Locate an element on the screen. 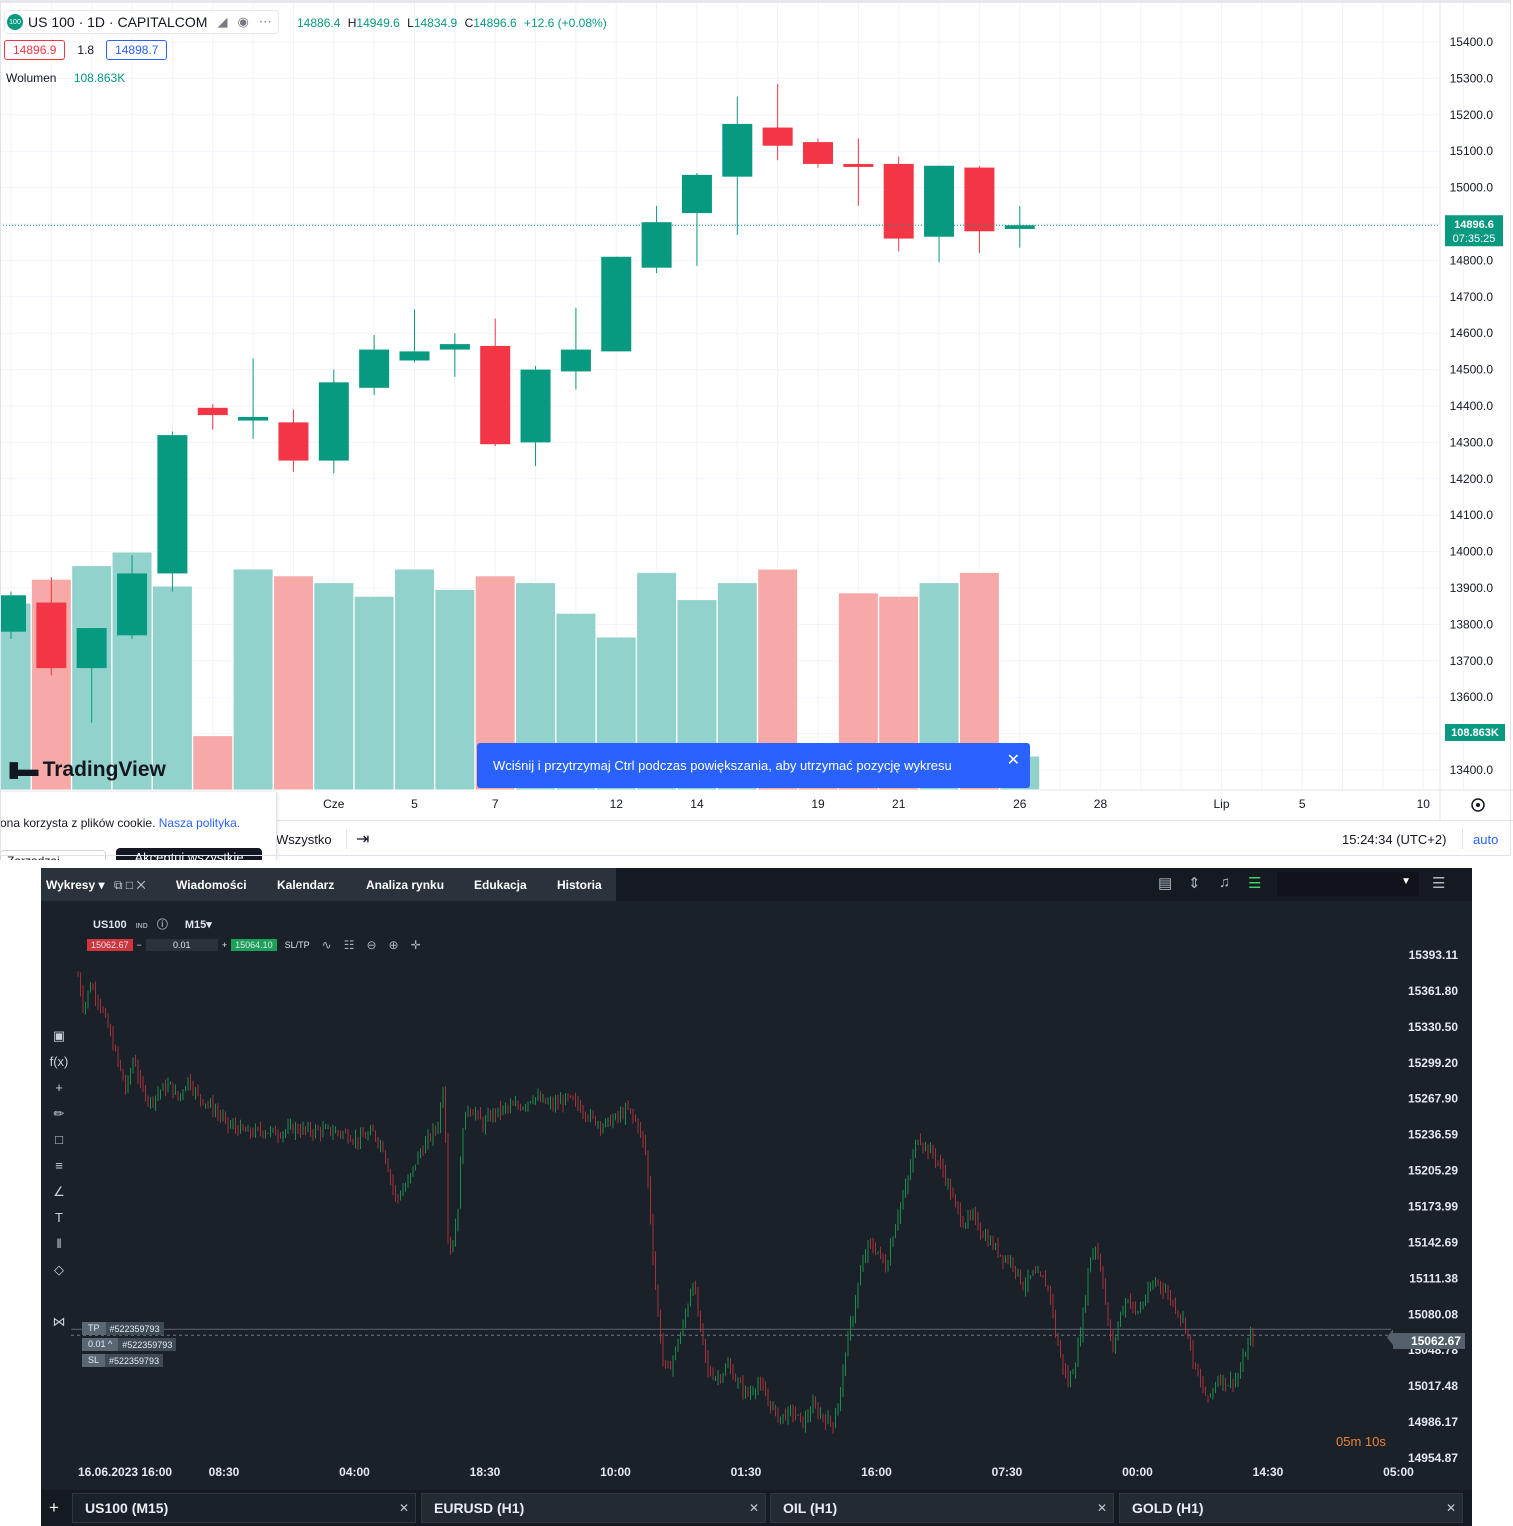 This screenshot has width=1513, height=1526. function-icon: f(x) is located at coordinates (59, 1061).